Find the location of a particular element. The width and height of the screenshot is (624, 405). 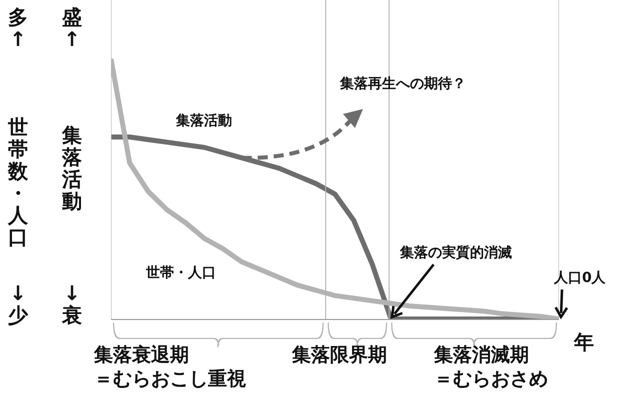

text: ↓衰 is located at coordinates (71, 304).